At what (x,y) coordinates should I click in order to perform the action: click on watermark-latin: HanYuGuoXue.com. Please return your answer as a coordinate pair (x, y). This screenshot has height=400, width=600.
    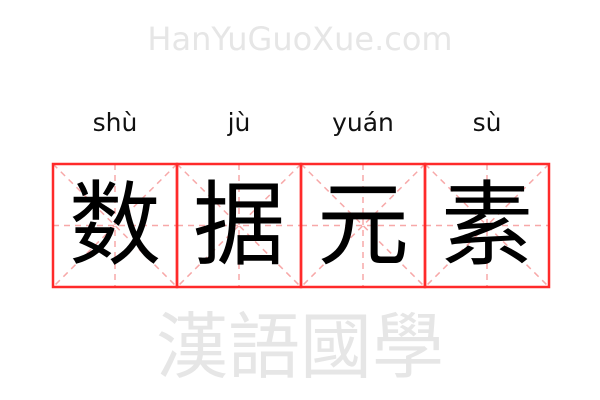
    Looking at the image, I should click on (299, 39).